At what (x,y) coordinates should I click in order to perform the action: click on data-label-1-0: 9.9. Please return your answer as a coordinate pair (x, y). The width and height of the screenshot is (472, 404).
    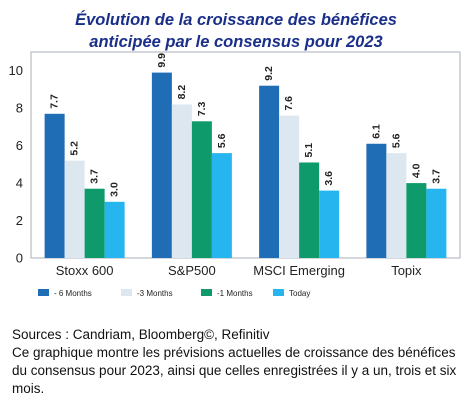
    Looking at the image, I should click on (162, 60).